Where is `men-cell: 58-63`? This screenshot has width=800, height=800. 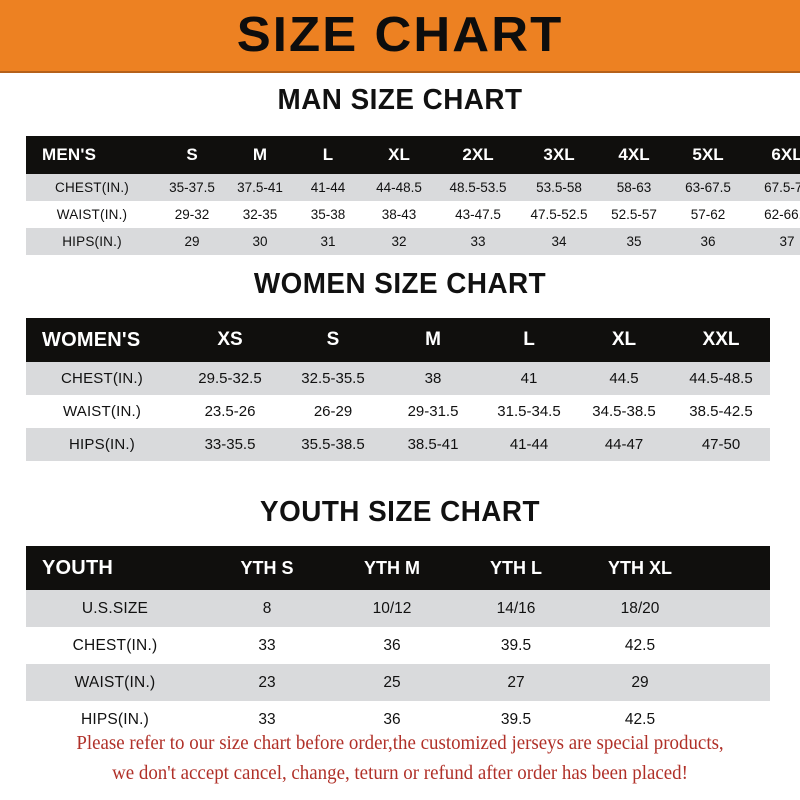 men-cell: 58-63 is located at coordinates (634, 187).